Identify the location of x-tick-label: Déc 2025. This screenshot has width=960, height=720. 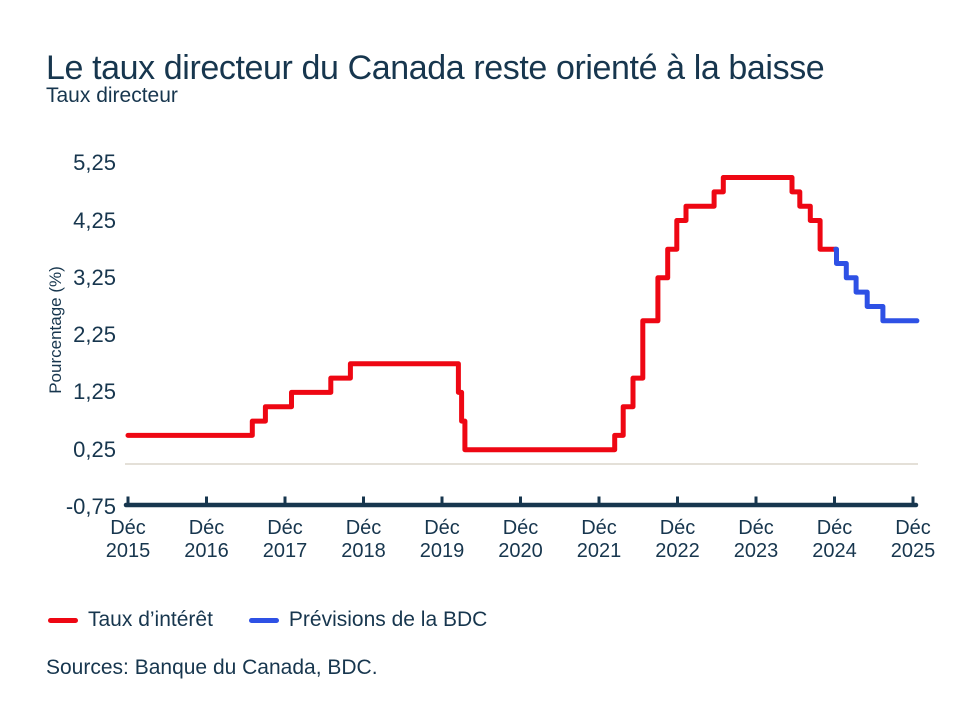
(913, 539).